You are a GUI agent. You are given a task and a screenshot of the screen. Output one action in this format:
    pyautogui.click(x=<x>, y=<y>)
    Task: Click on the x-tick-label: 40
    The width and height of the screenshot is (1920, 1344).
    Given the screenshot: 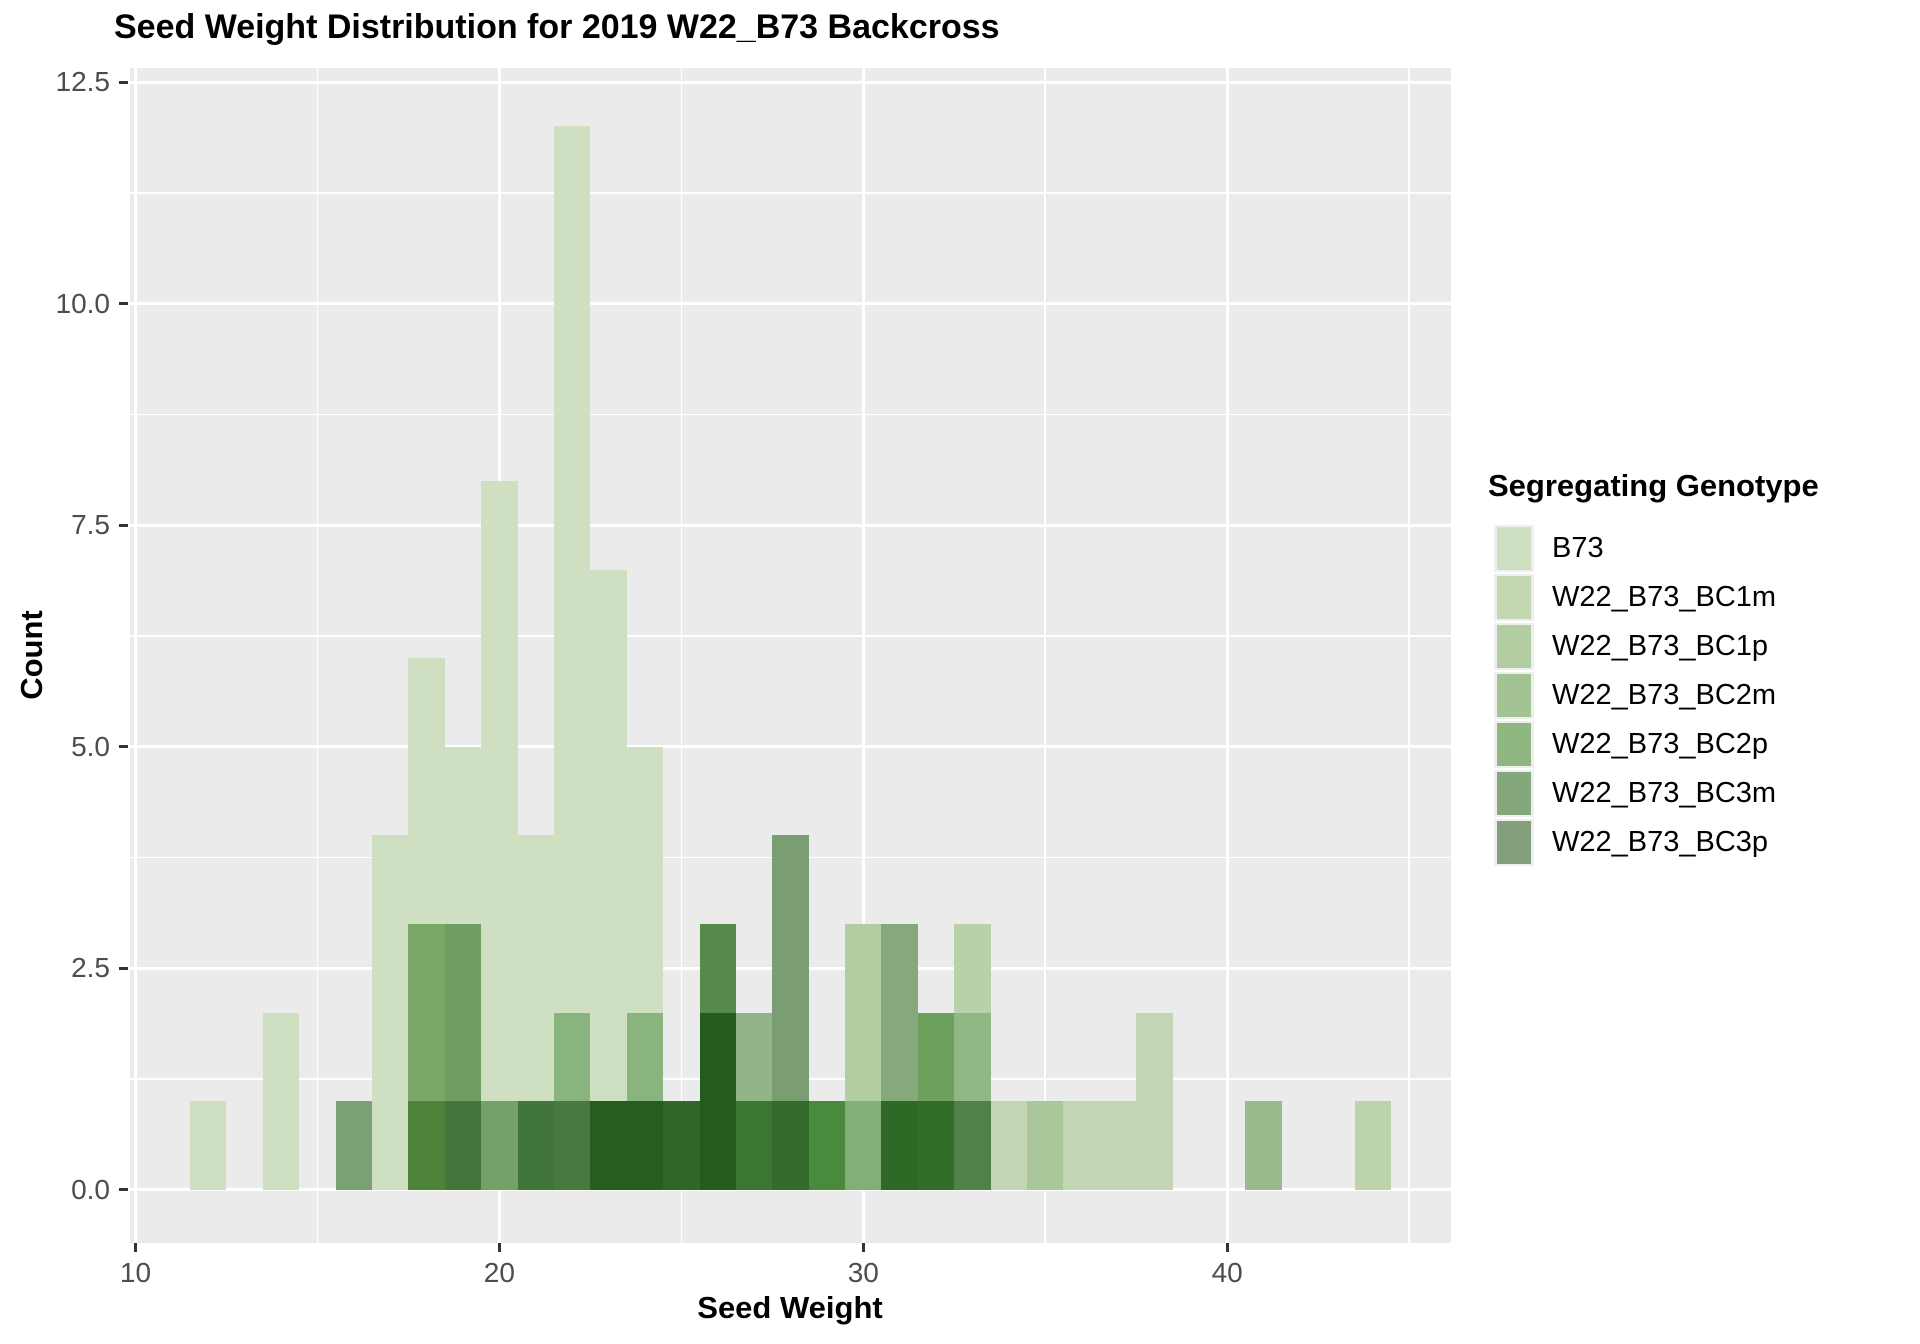 What is the action you would take?
    pyautogui.click(x=1227, y=1272)
    